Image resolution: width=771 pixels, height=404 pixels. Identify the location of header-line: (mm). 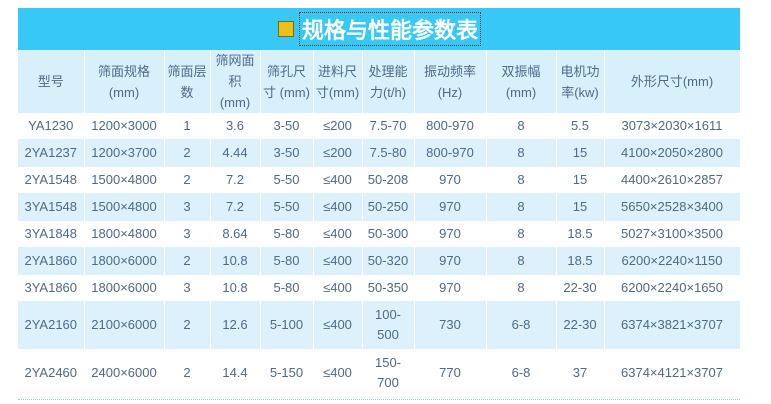
(521, 92).